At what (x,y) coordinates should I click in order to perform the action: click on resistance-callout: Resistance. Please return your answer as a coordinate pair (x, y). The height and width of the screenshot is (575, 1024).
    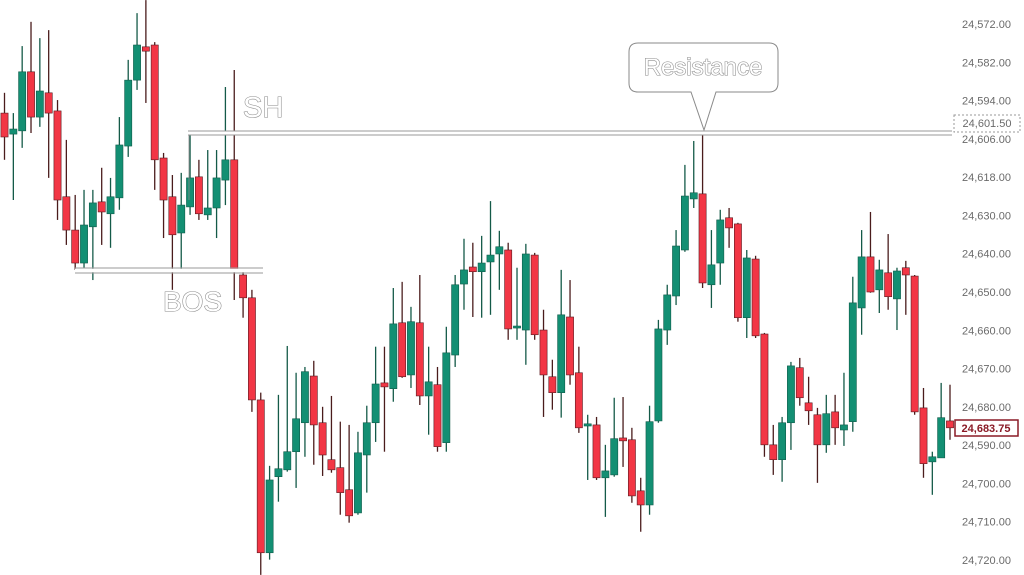
    Looking at the image, I should click on (703, 87).